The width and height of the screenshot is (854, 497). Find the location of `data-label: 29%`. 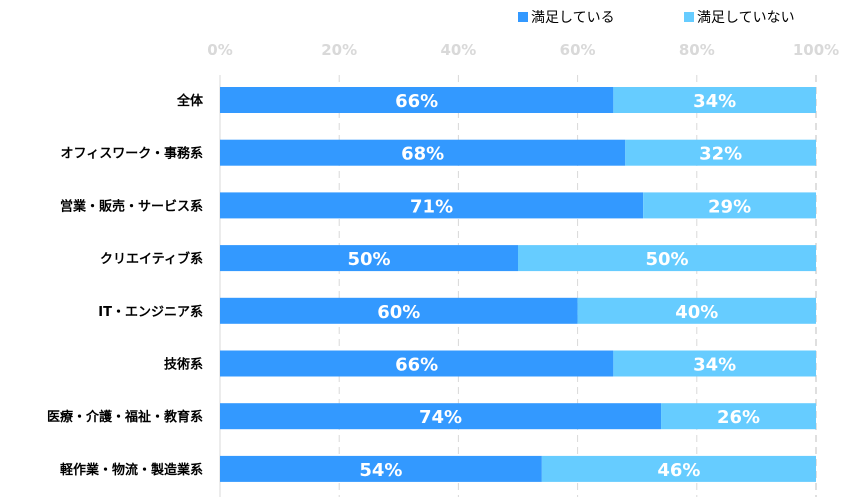

data-label: 29% is located at coordinates (729, 206).